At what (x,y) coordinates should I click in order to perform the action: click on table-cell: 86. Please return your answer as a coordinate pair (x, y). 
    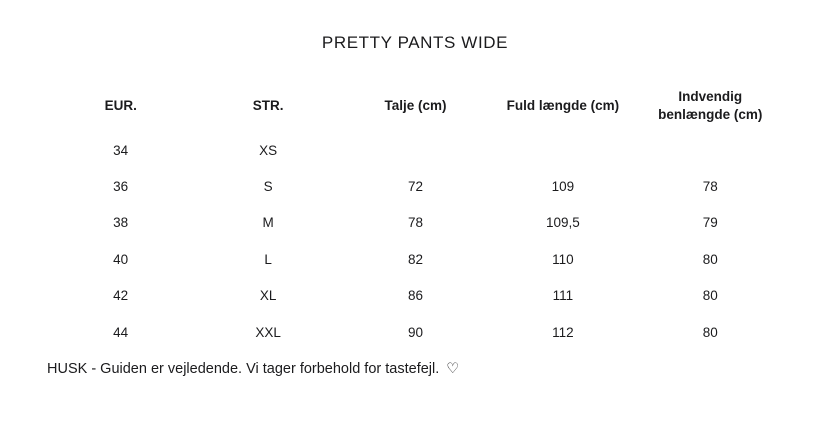
    Looking at the image, I should click on (415, 296).